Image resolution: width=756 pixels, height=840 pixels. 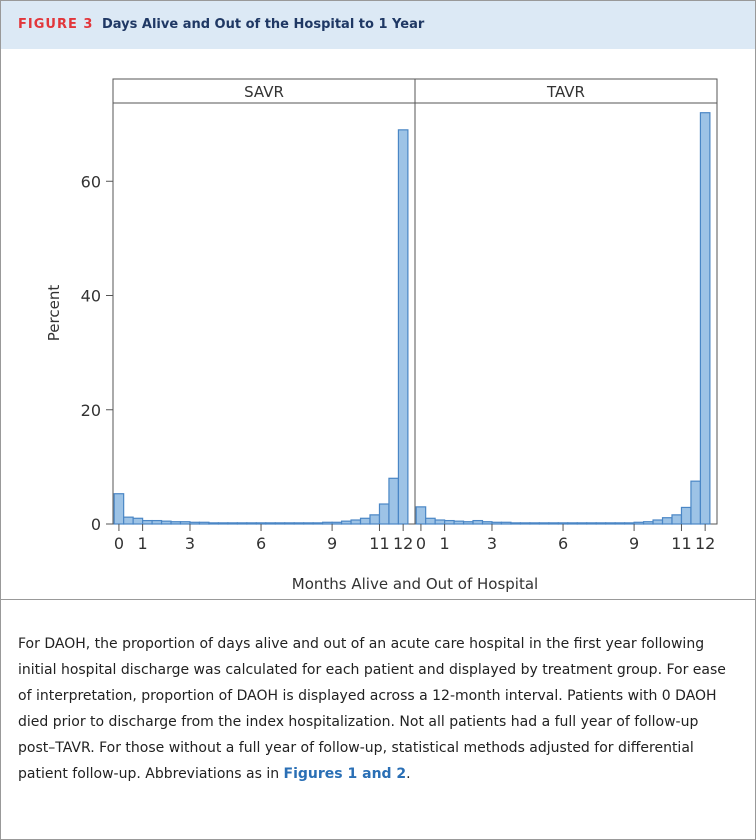 What do you see at coordinates (408, 774) in the screenshot?
I see `caption-end: .` at bounding box center [408, 774].